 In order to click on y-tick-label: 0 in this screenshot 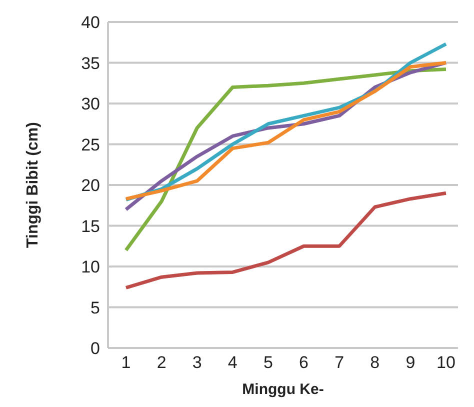, I will do `click(95, 348)`.